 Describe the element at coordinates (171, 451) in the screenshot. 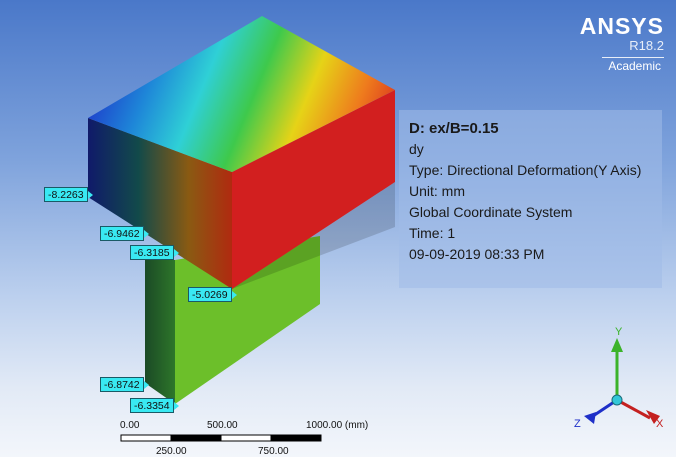

I see `scale-label-250: 250.00` at that location.